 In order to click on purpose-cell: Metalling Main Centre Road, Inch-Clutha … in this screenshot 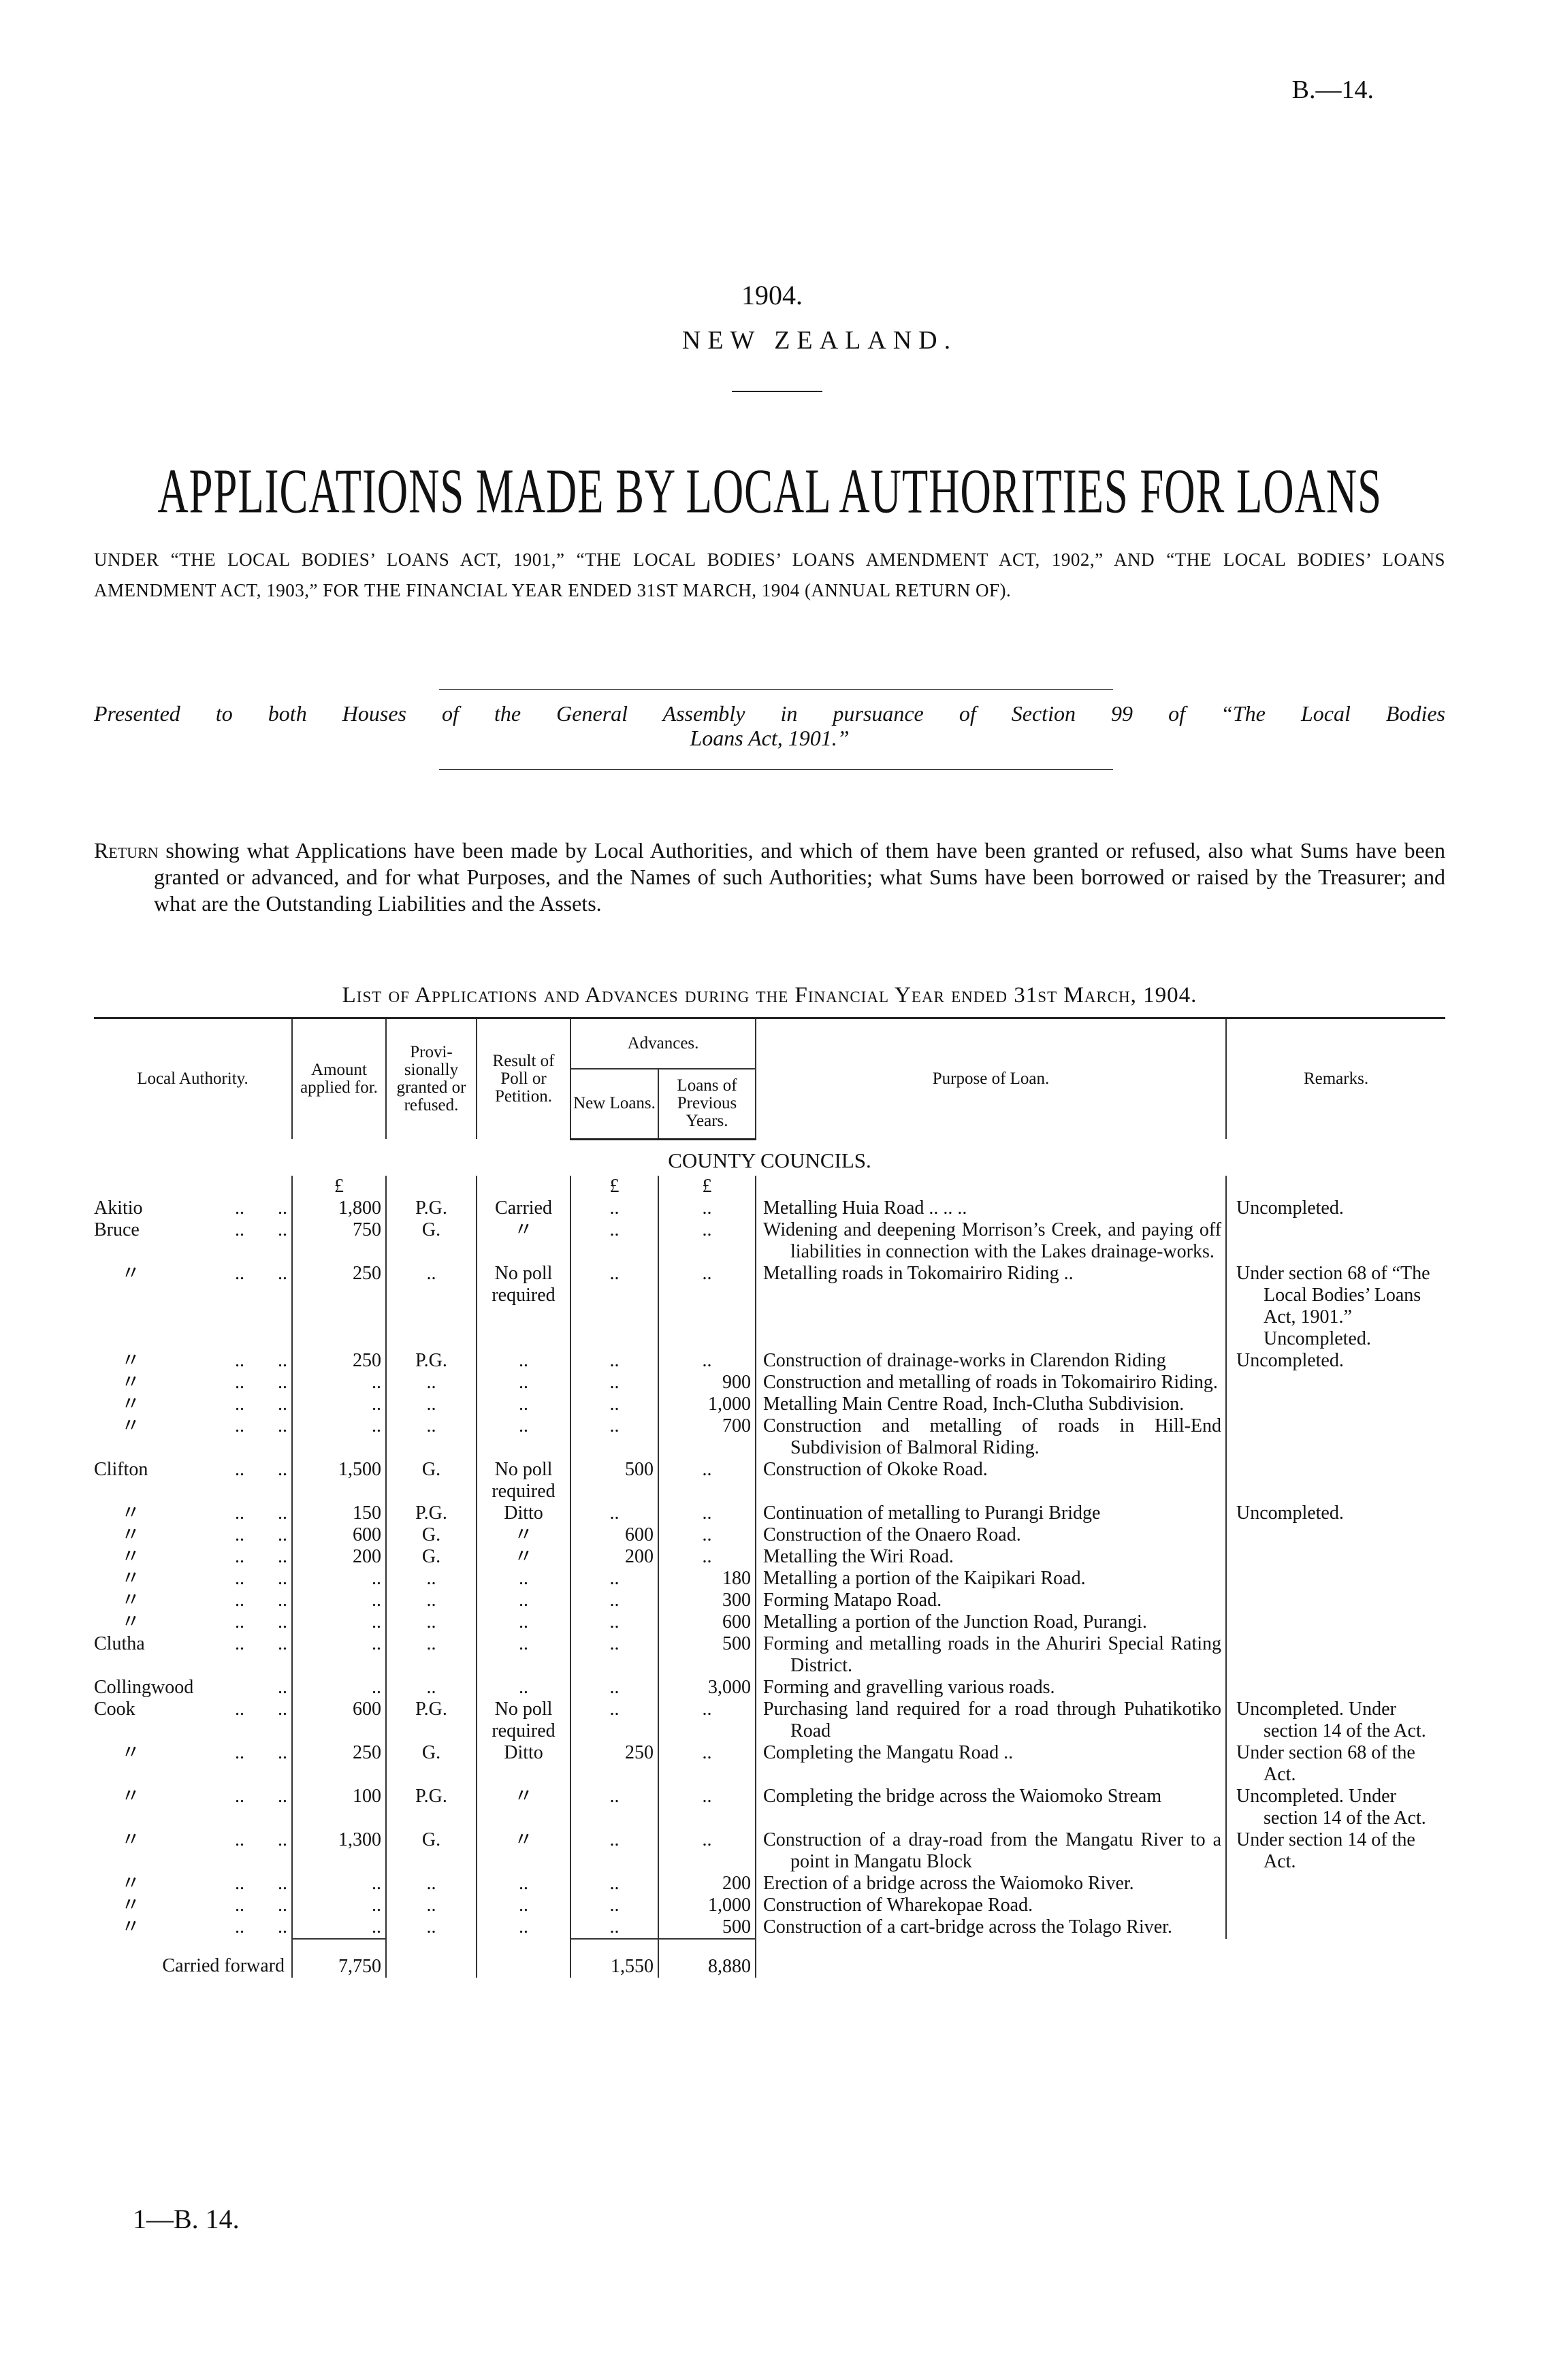, I will do `click(991, 1404)`.